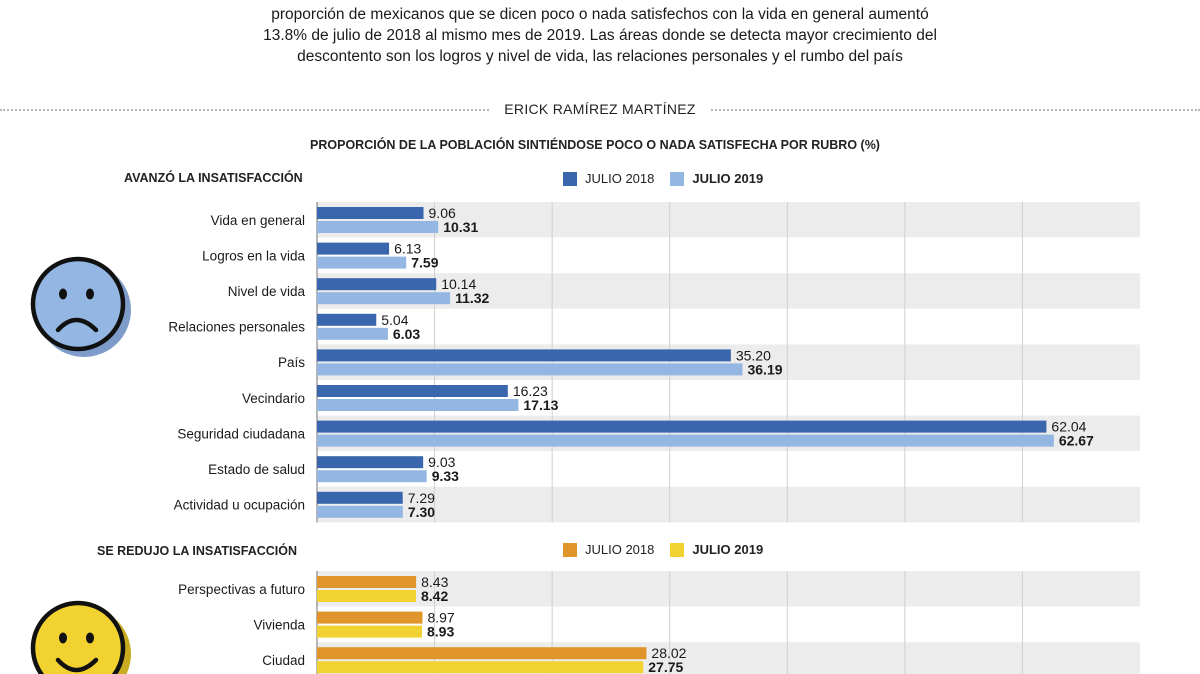  What do you see at coordinates (460, 227) in the screenshot?
I see `data-label: 10.31` at bounding box center [460, 227].